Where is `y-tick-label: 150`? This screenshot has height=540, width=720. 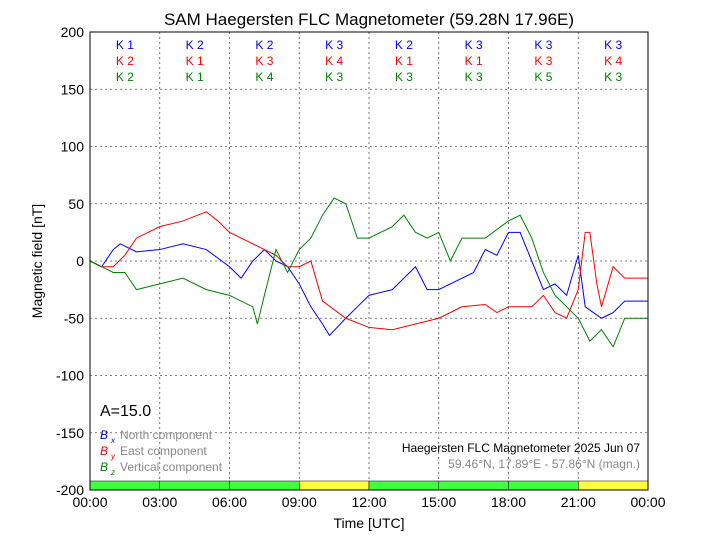
y-tick-label: 150 is located at coordinates (73, 89).